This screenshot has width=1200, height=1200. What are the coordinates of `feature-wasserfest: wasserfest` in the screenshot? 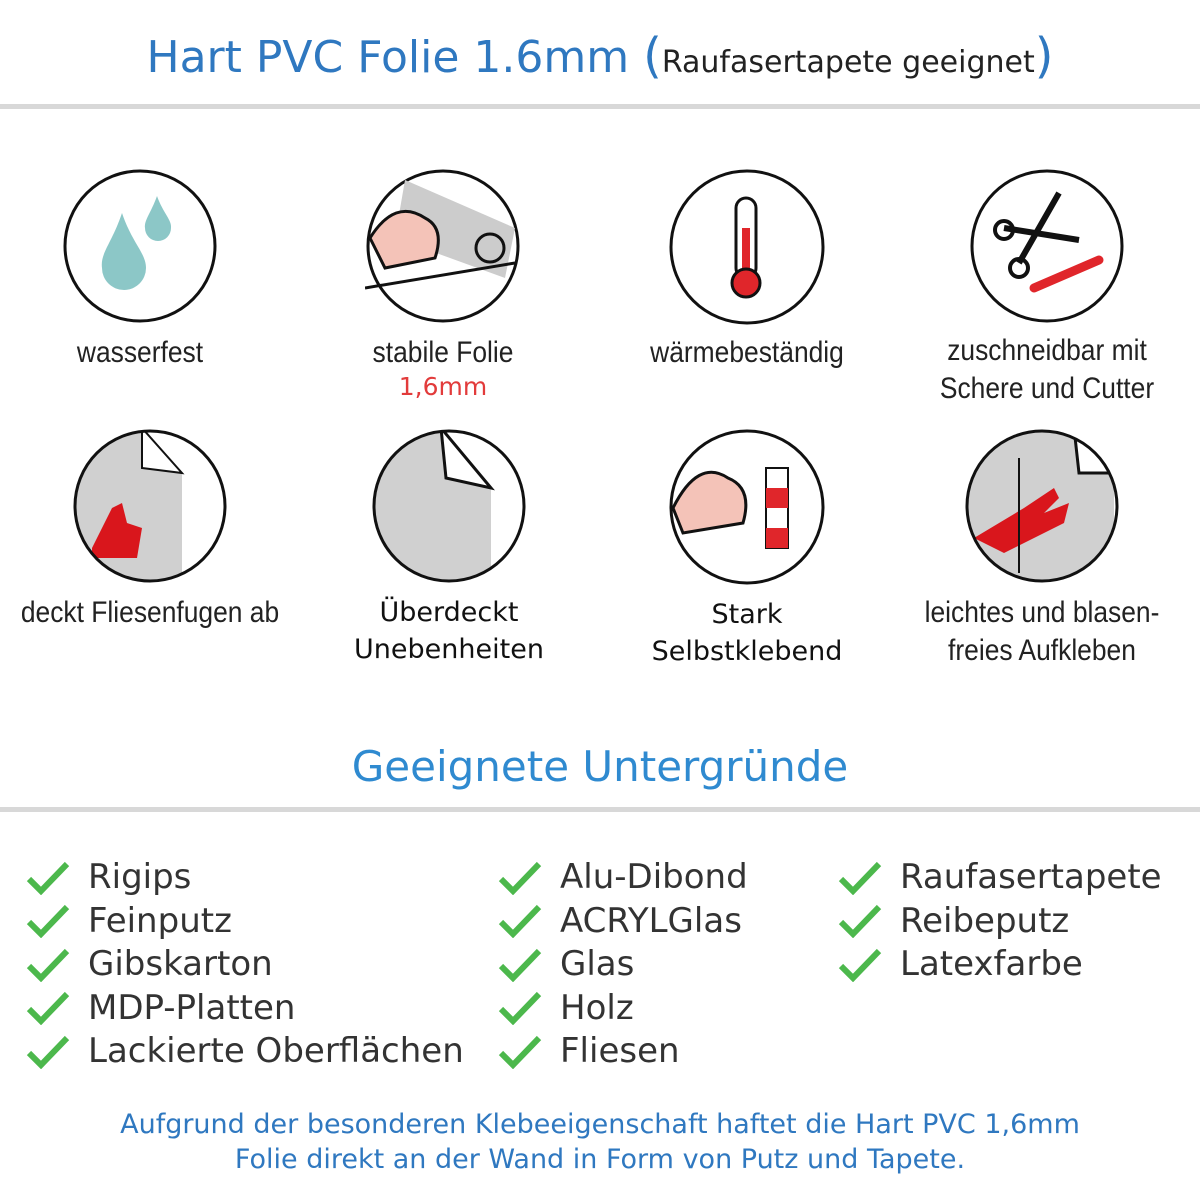 It's located at (145, 270).